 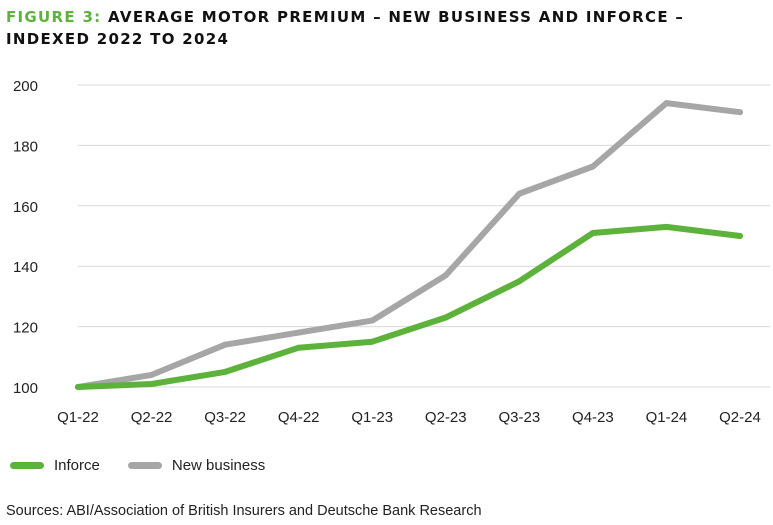 What do you see at coordinates (27, 465) in the screenshot?
I see `legend-swatch-inforce` at bounding box center [27, 465].